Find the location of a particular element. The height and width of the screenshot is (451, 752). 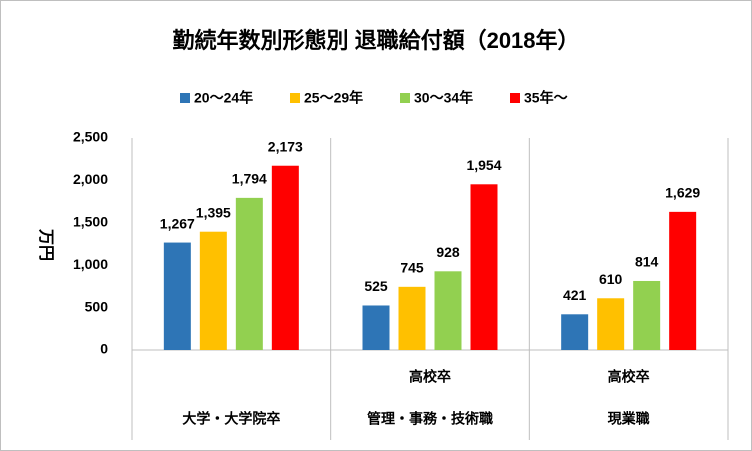

y-tick-label: 2,000 is located at coordinates (90, 179).